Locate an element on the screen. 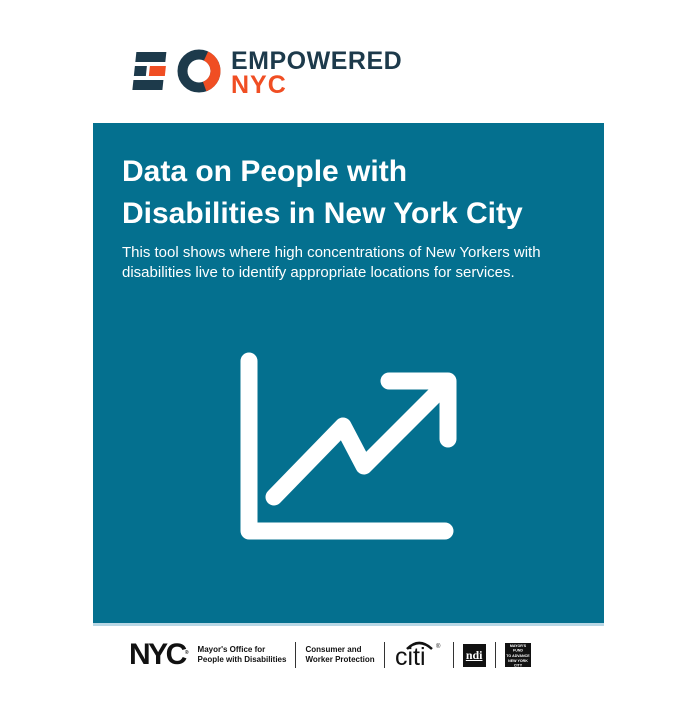 This screenshot has height=703, width=696. ndi-logo: ndi is located at coordinates (474, 655).